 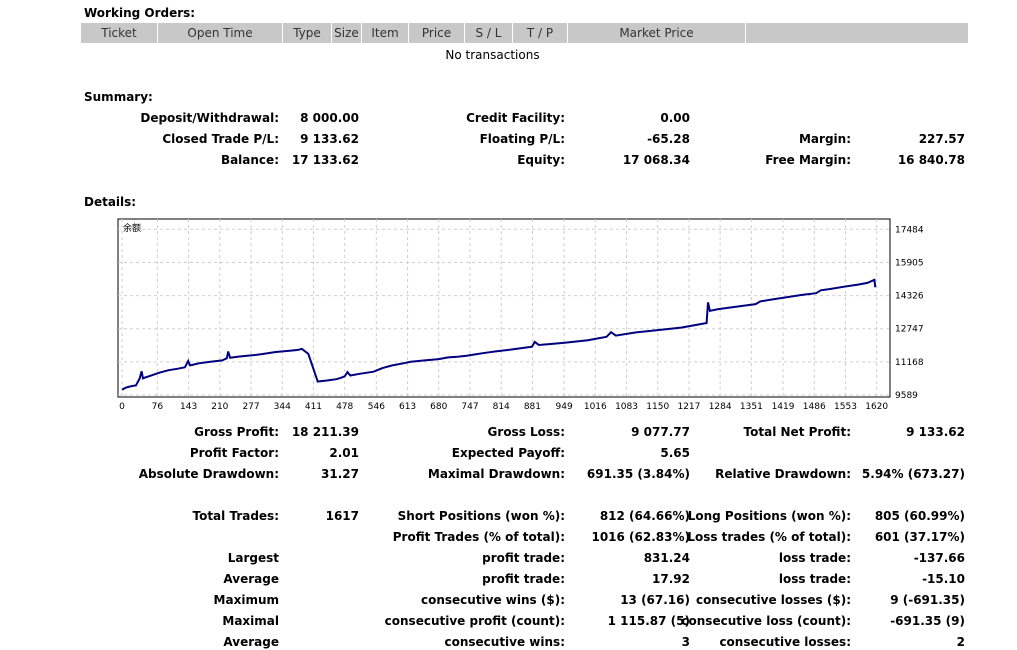 What do you see at coordinates (474, 621) in the screenshot?
I see `maximal-profit-label: consecutive profit (count):` at bounding box center [474, 621].